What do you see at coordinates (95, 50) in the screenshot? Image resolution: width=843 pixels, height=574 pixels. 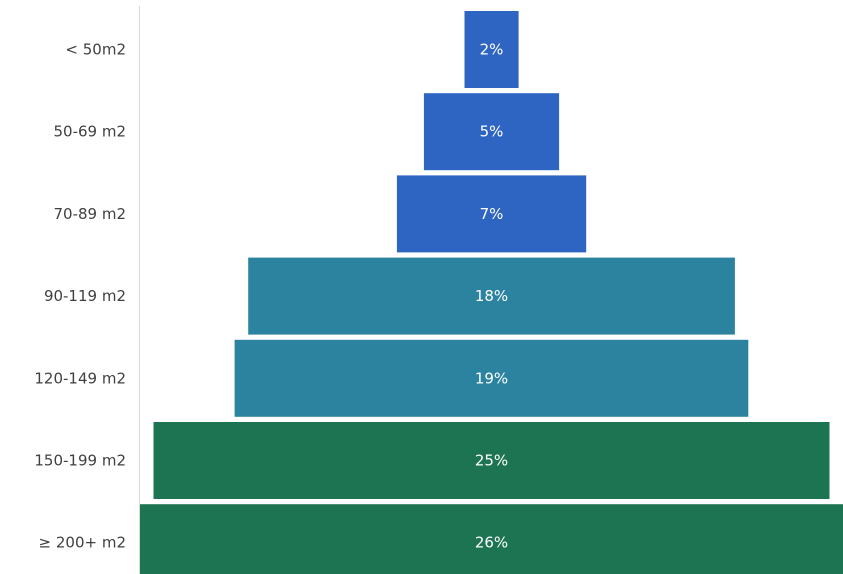 I see `category-label: < 50m2` at bounding box center [95, 50].